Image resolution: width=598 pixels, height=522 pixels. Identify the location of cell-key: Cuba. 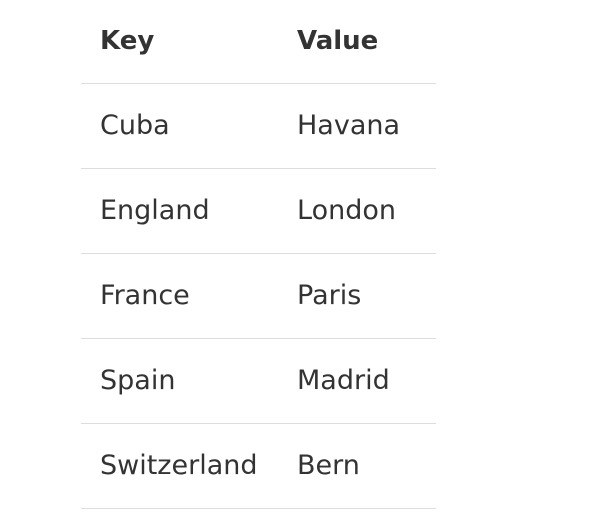
(185, 126).